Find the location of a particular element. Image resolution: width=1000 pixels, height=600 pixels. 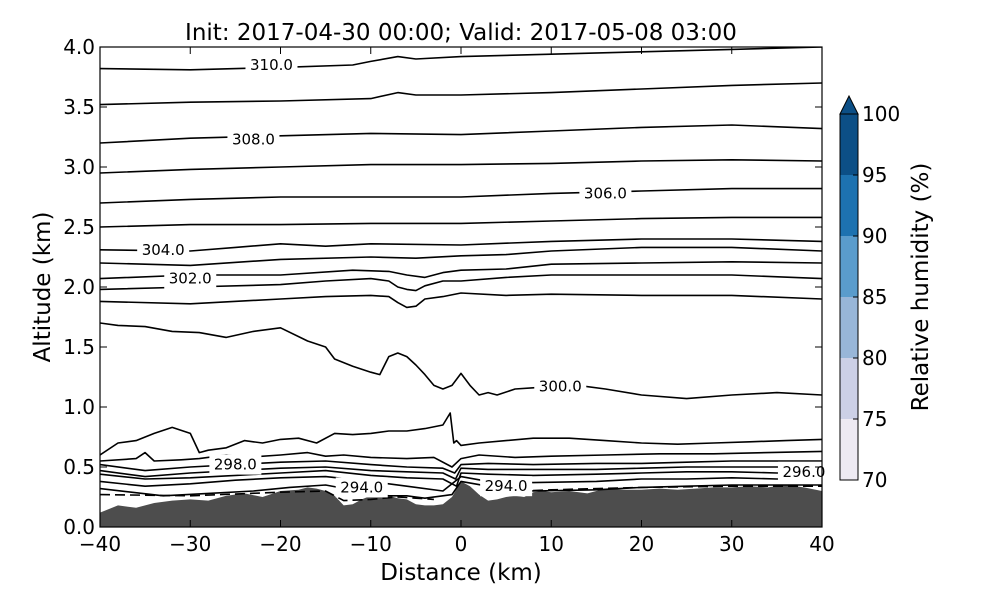

x-tick-label: −40 is located at coordinates (100, 544).